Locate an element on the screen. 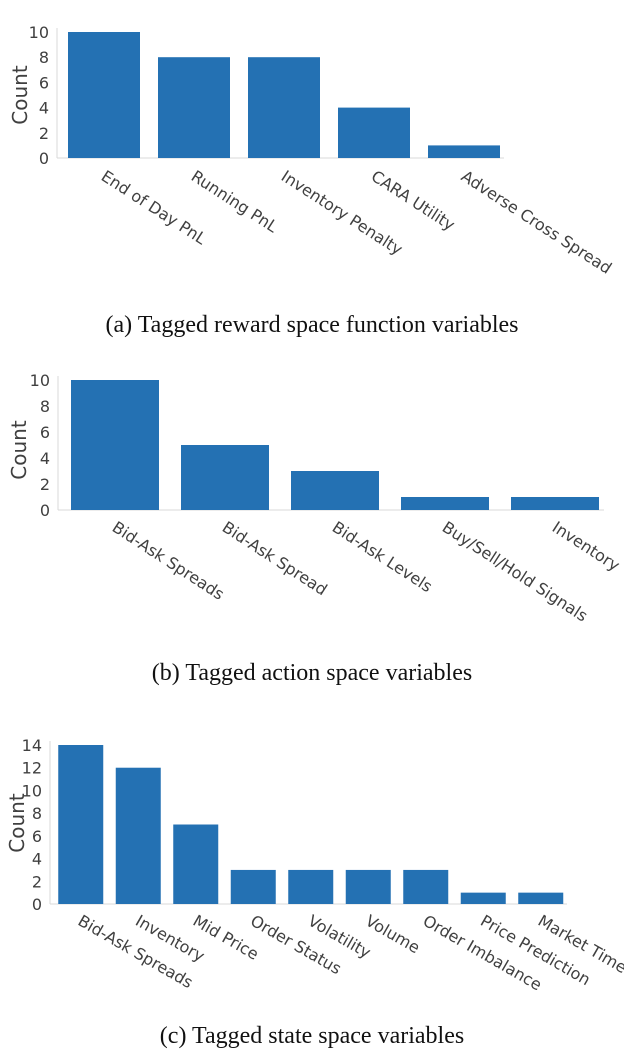  action-category-label: Bid-Ask Spread is located at coordinates (275, 558).